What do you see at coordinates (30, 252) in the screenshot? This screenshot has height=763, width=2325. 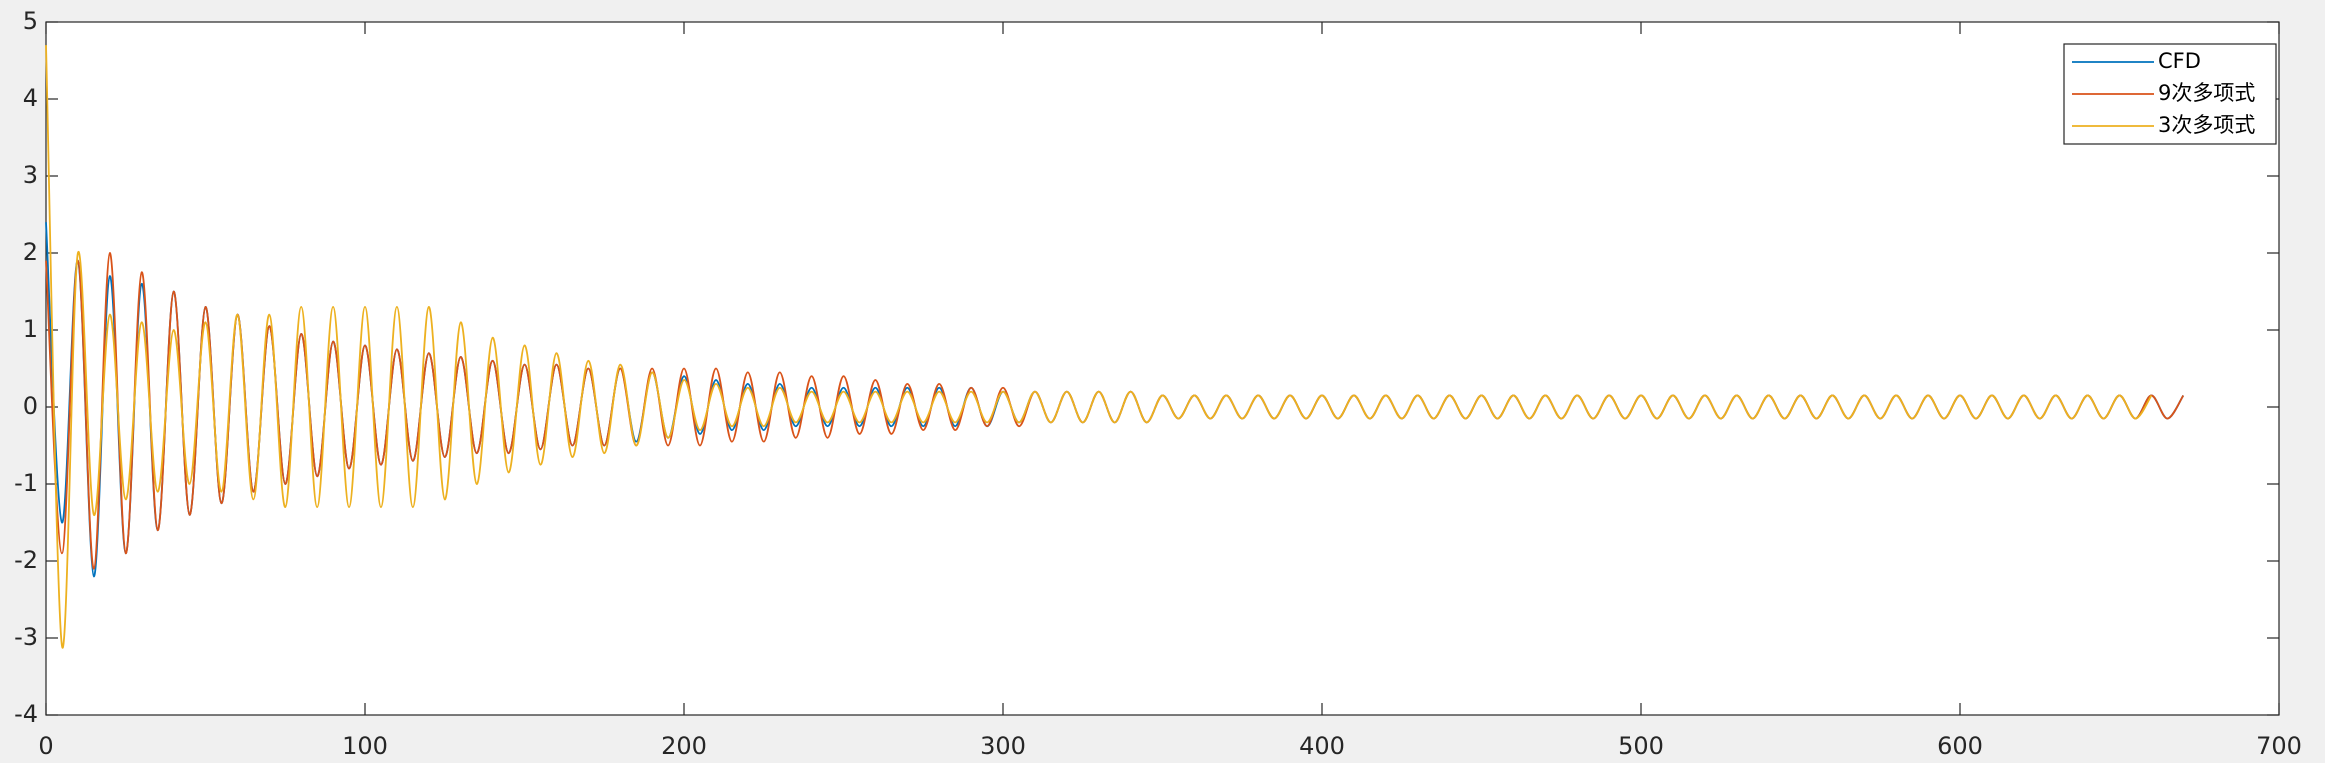 I see `y-tick-label: 2` at bounding box center [30, 252].